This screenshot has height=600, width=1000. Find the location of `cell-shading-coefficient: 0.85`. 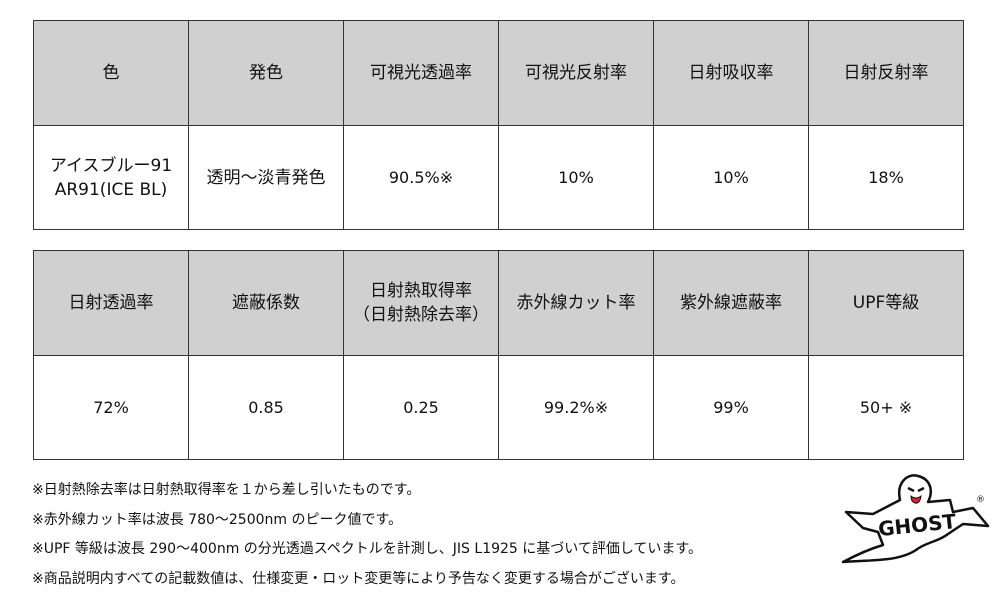

cell-shading-coefficient: 0.85 is located at coordinates (266, 407).